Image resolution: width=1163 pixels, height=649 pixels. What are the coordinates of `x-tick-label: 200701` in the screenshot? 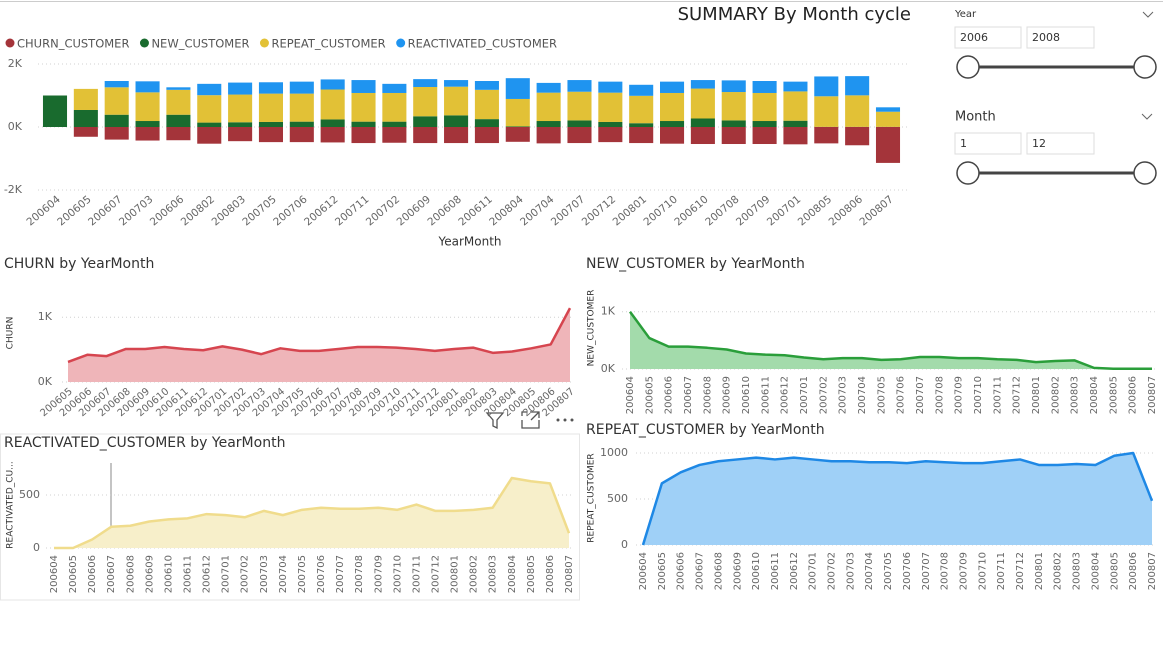 It's located at (804, 395).